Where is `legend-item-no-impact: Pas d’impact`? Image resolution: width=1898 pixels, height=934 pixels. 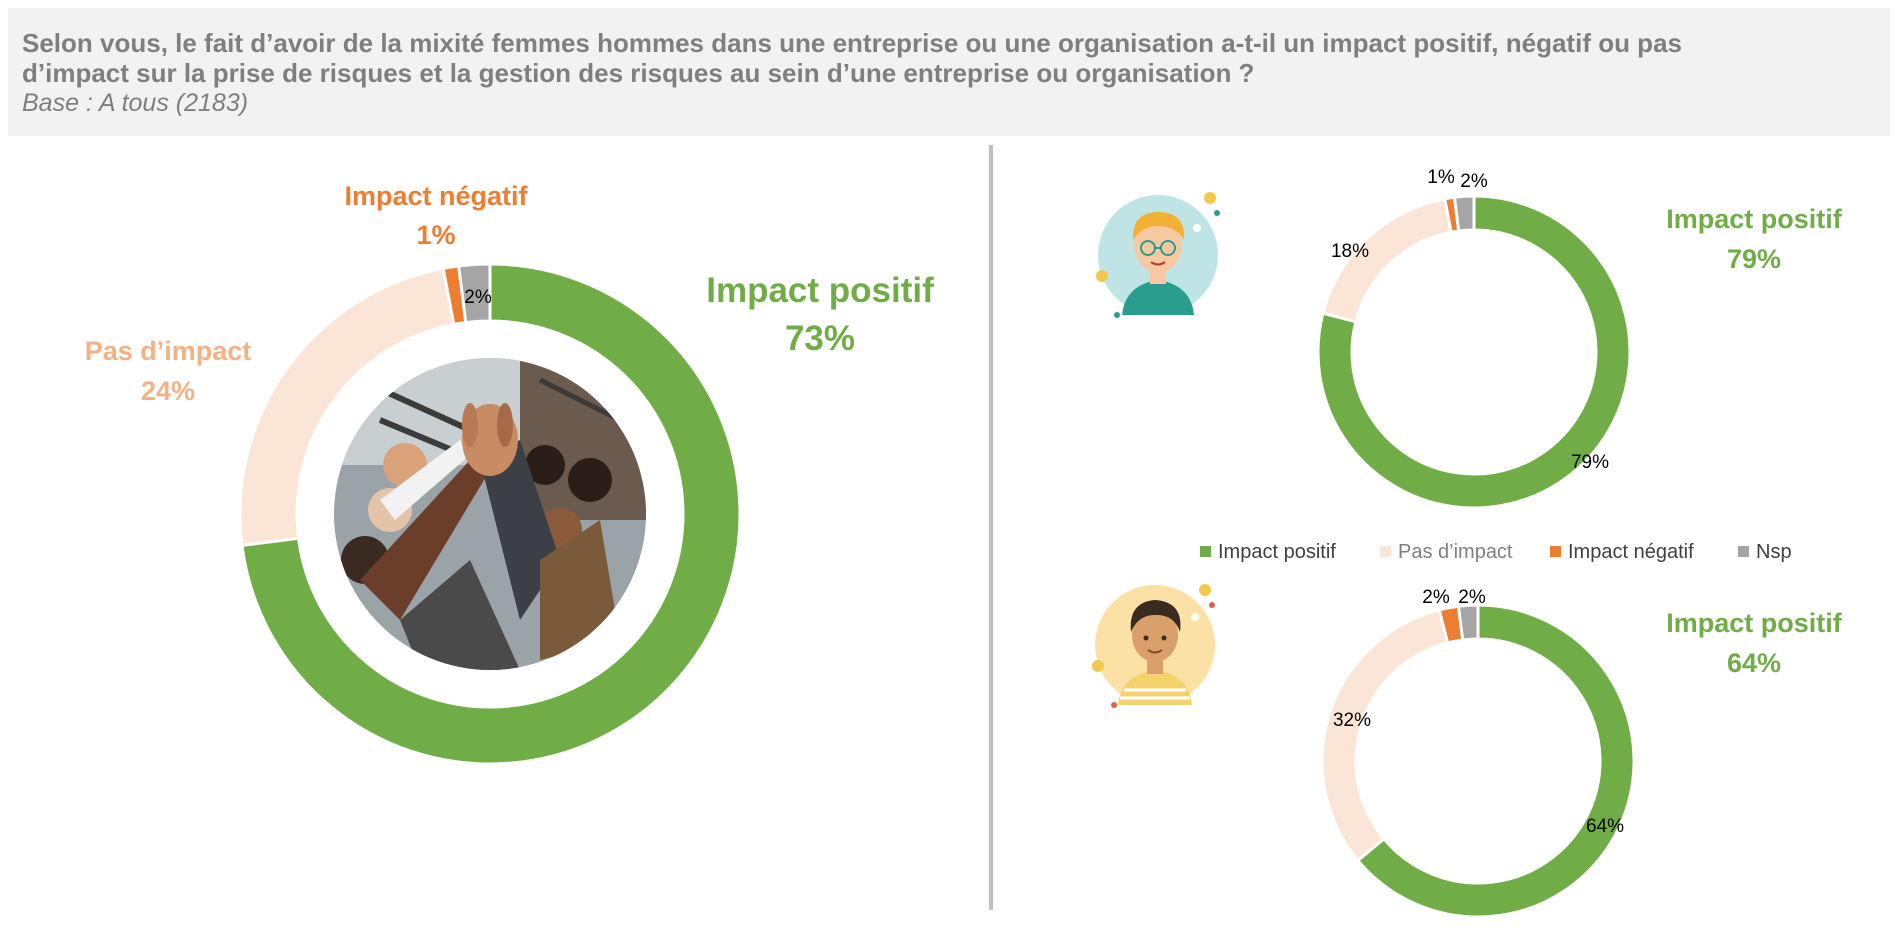 legend-item-no-impact: Pas d’impact is located at coordinates (1455, 552).